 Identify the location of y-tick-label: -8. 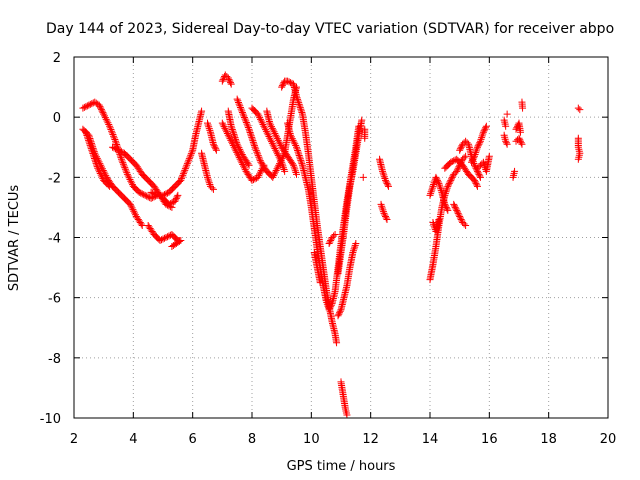
(54, 359).